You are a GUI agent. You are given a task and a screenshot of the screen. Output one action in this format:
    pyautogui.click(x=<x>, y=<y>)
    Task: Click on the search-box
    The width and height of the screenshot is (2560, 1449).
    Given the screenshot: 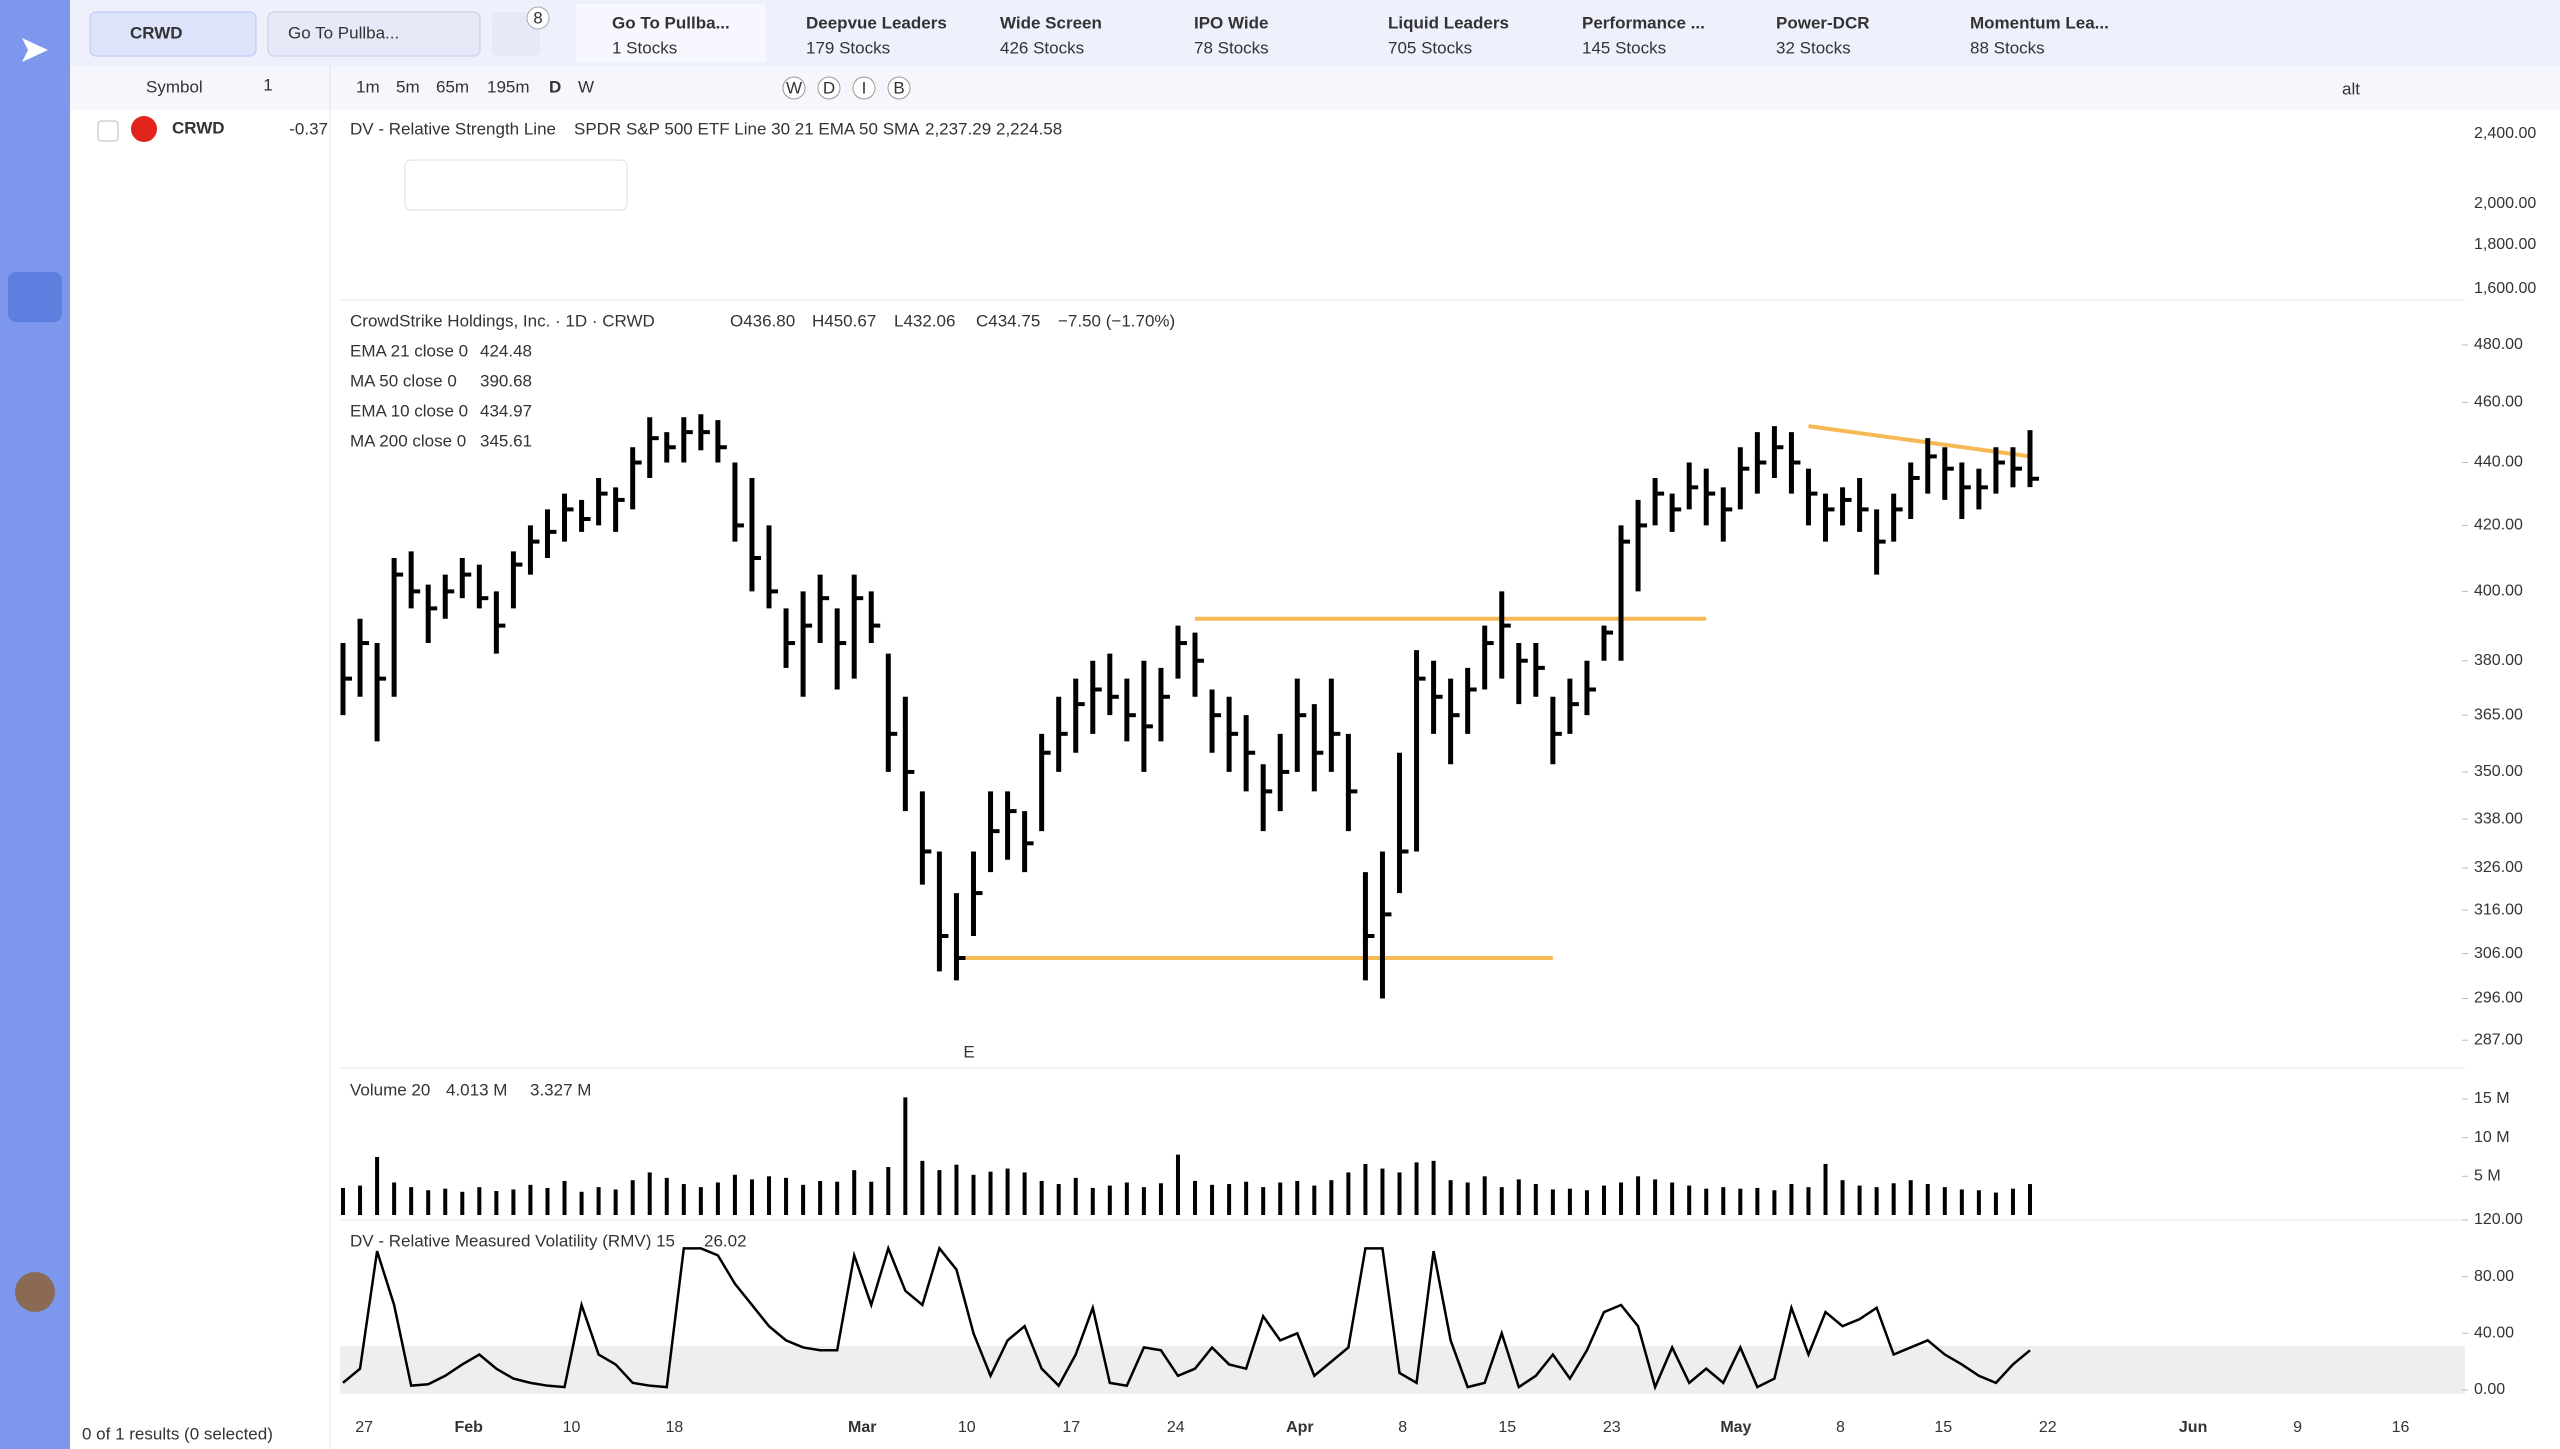 What is the action you would take?
    pyautogui.click(x=173, y=34)
    